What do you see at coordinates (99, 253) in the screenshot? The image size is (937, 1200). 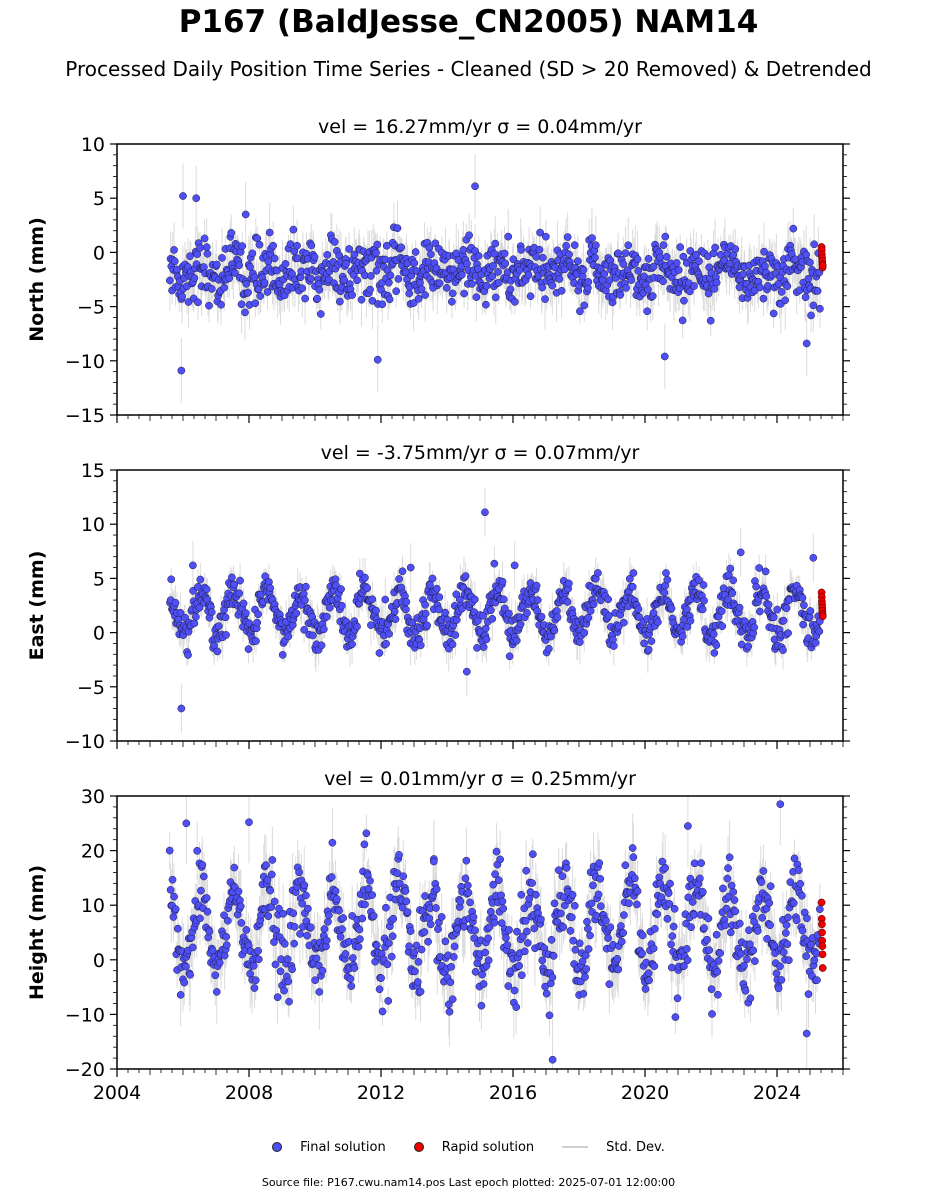 I see `y-tick-label: 0` at bounding box center [99, 253].